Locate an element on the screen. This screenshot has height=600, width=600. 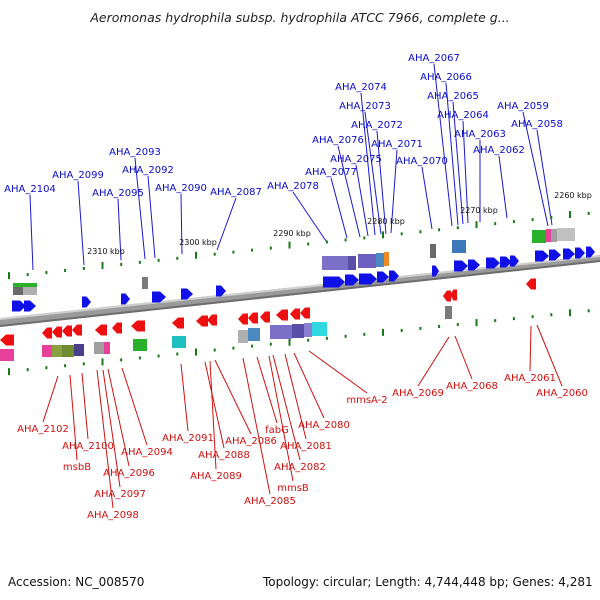
forward-strand-genes is located at coordinates (303, 279).